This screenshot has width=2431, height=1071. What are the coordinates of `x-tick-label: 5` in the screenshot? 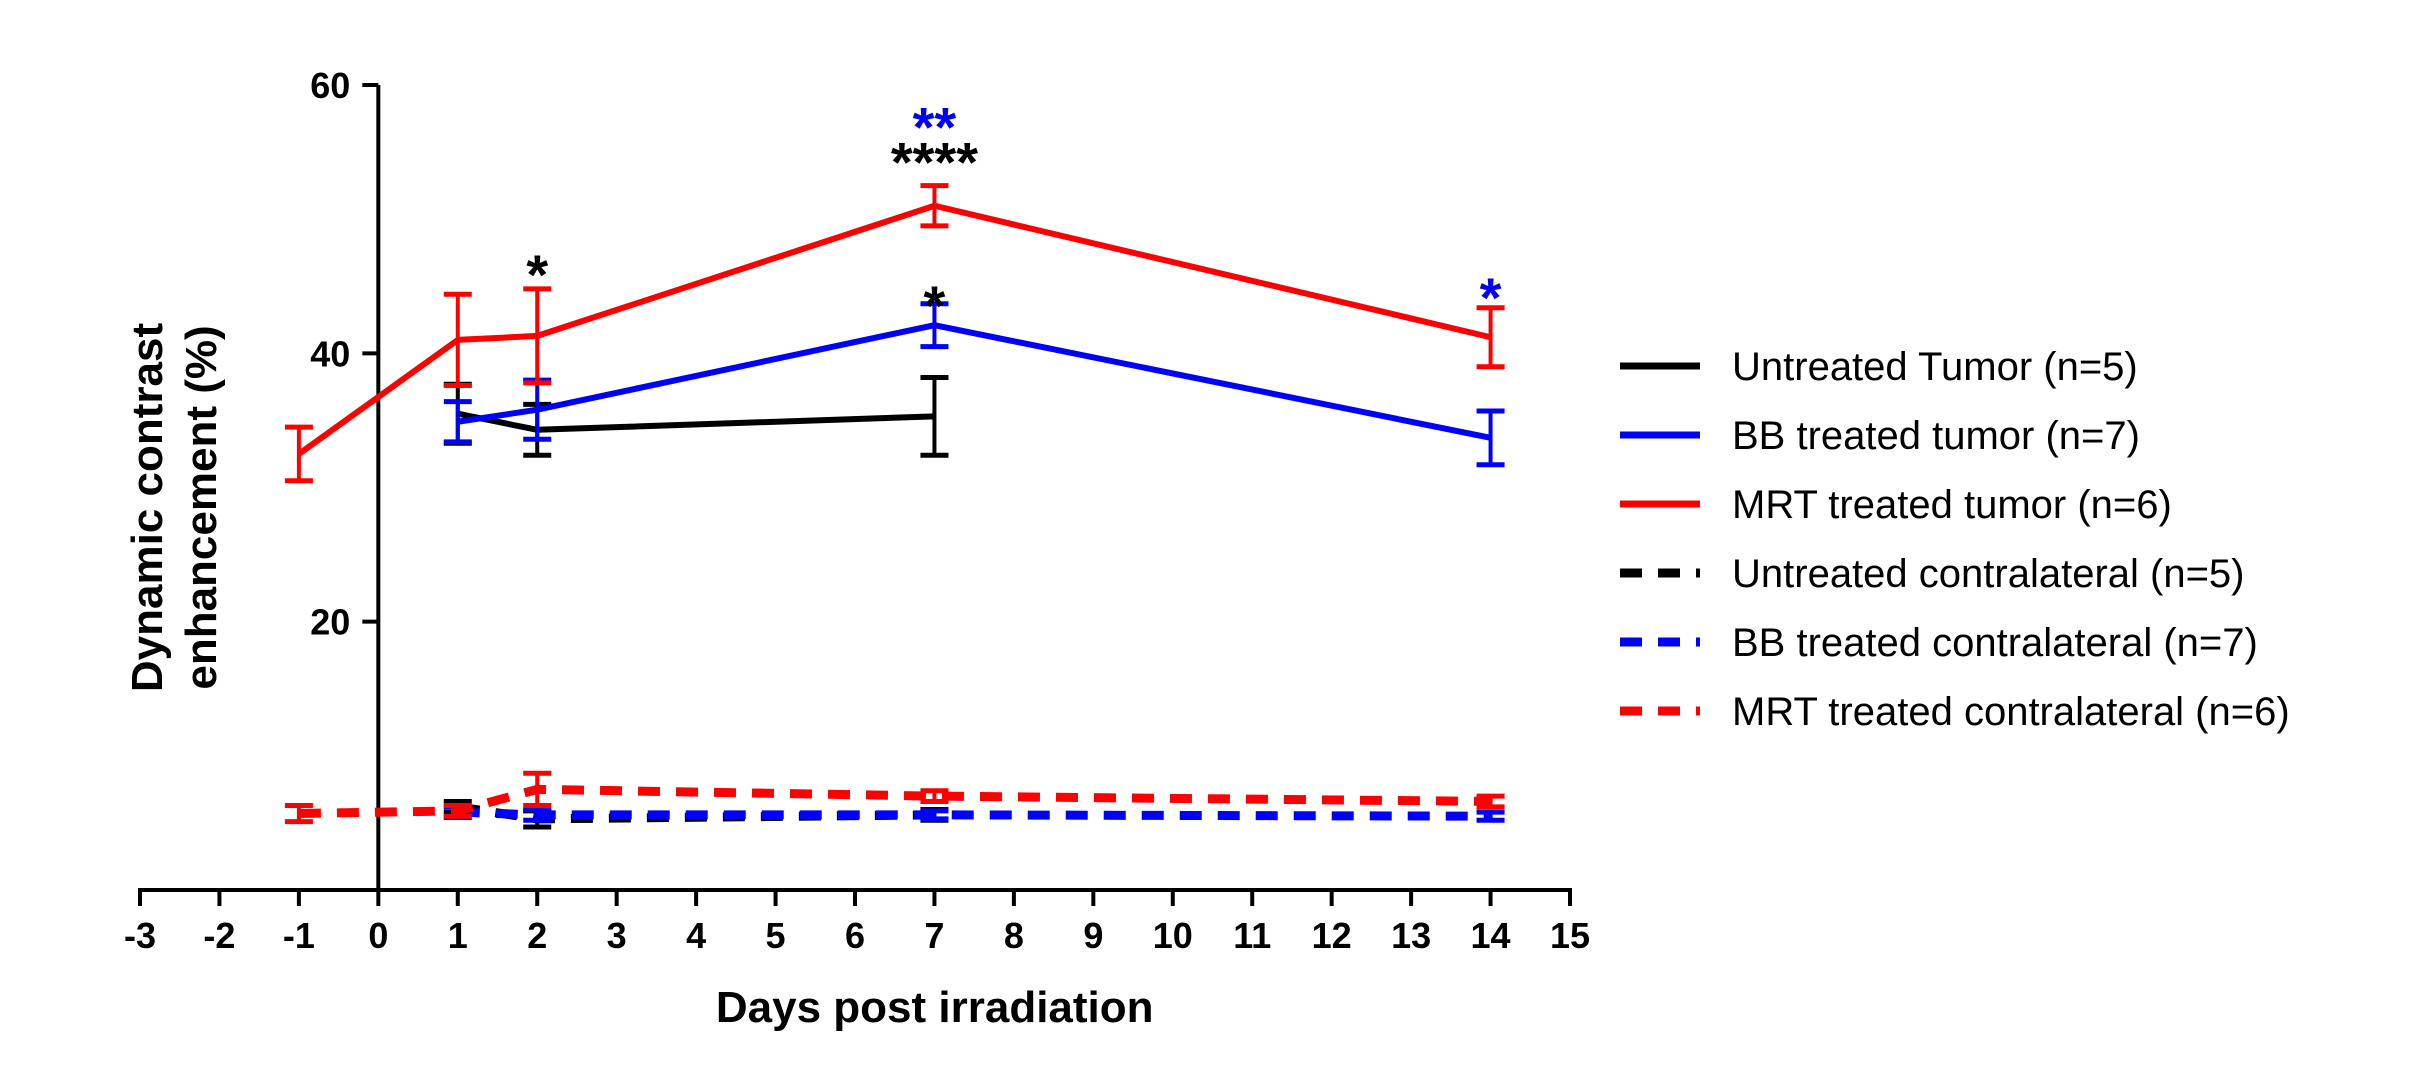 It's located at (776, 935).